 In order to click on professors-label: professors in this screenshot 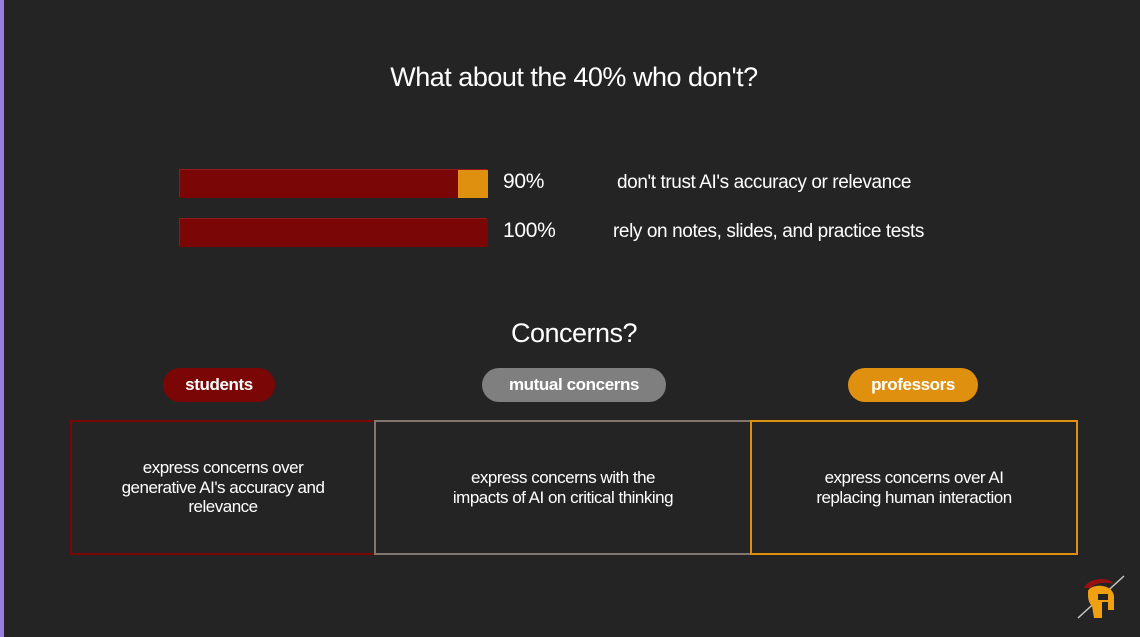, I will do `click(913, 385)`.